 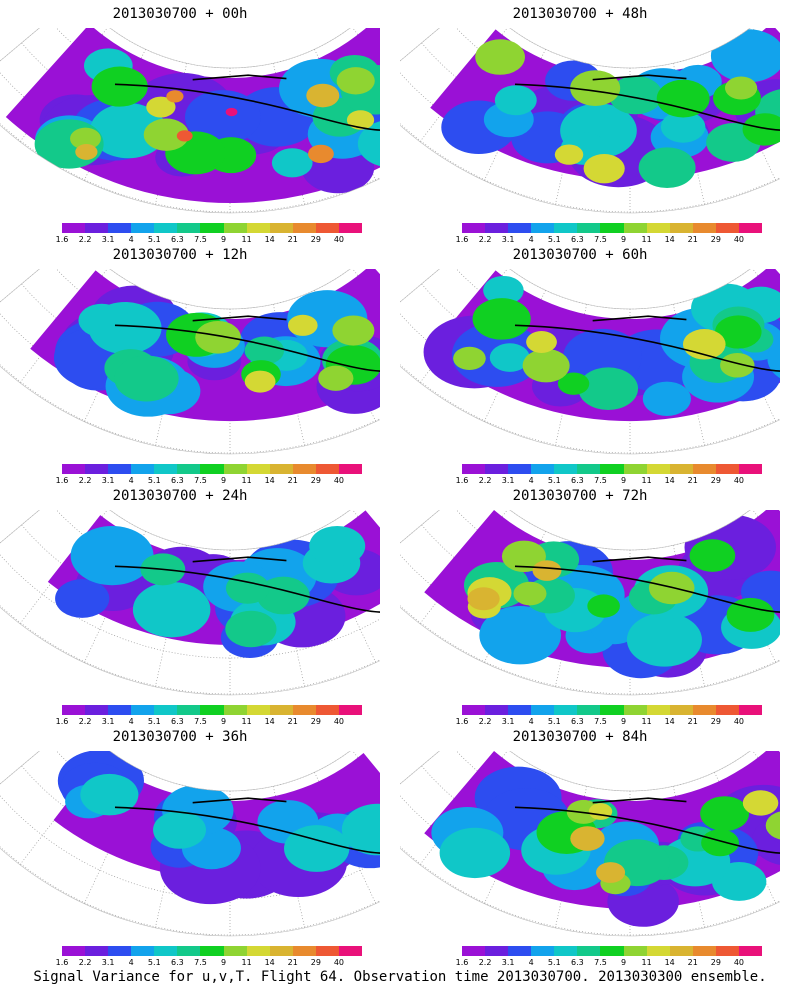 I want to click on colorbar-tick-label: 3.1, so click(x=508, y=962).